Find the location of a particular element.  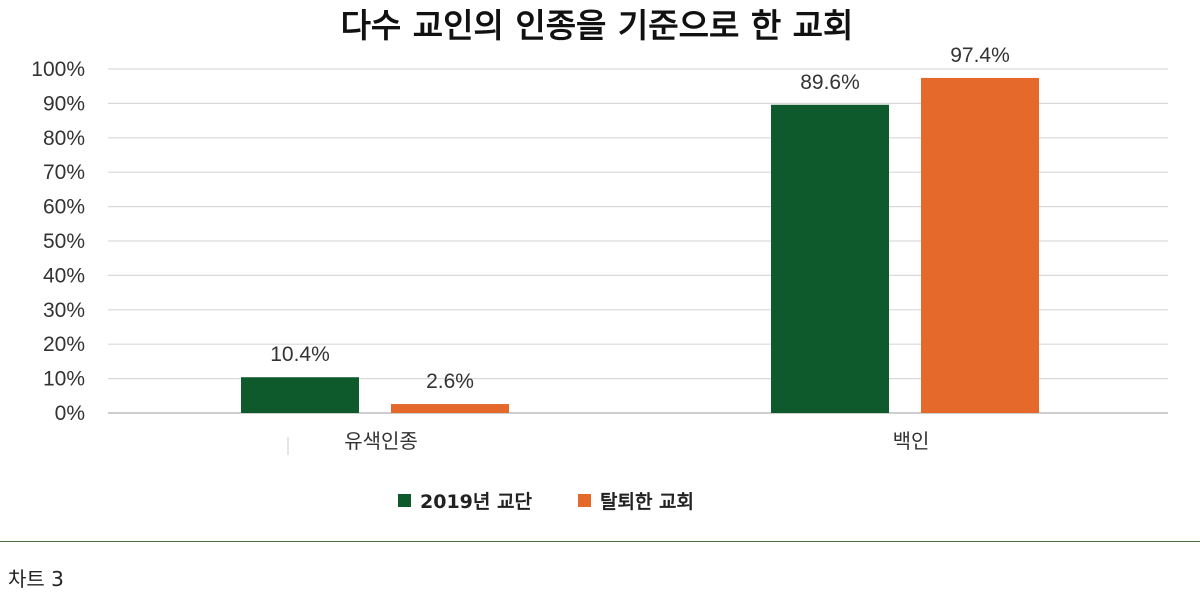

y-tick-label: 30% is located at coordinates (64, 310).